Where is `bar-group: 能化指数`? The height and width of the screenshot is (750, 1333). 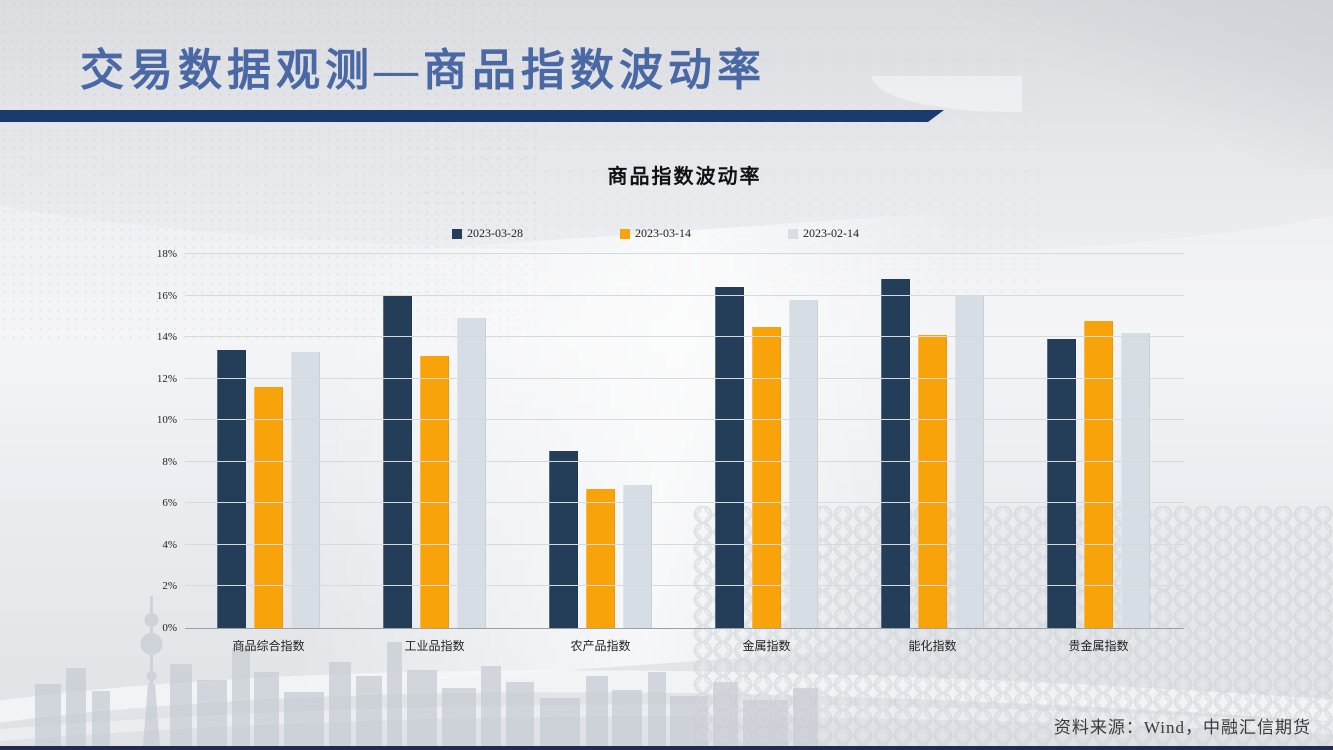 bar-group: 能化指数 is located at coordinates (932, 453).